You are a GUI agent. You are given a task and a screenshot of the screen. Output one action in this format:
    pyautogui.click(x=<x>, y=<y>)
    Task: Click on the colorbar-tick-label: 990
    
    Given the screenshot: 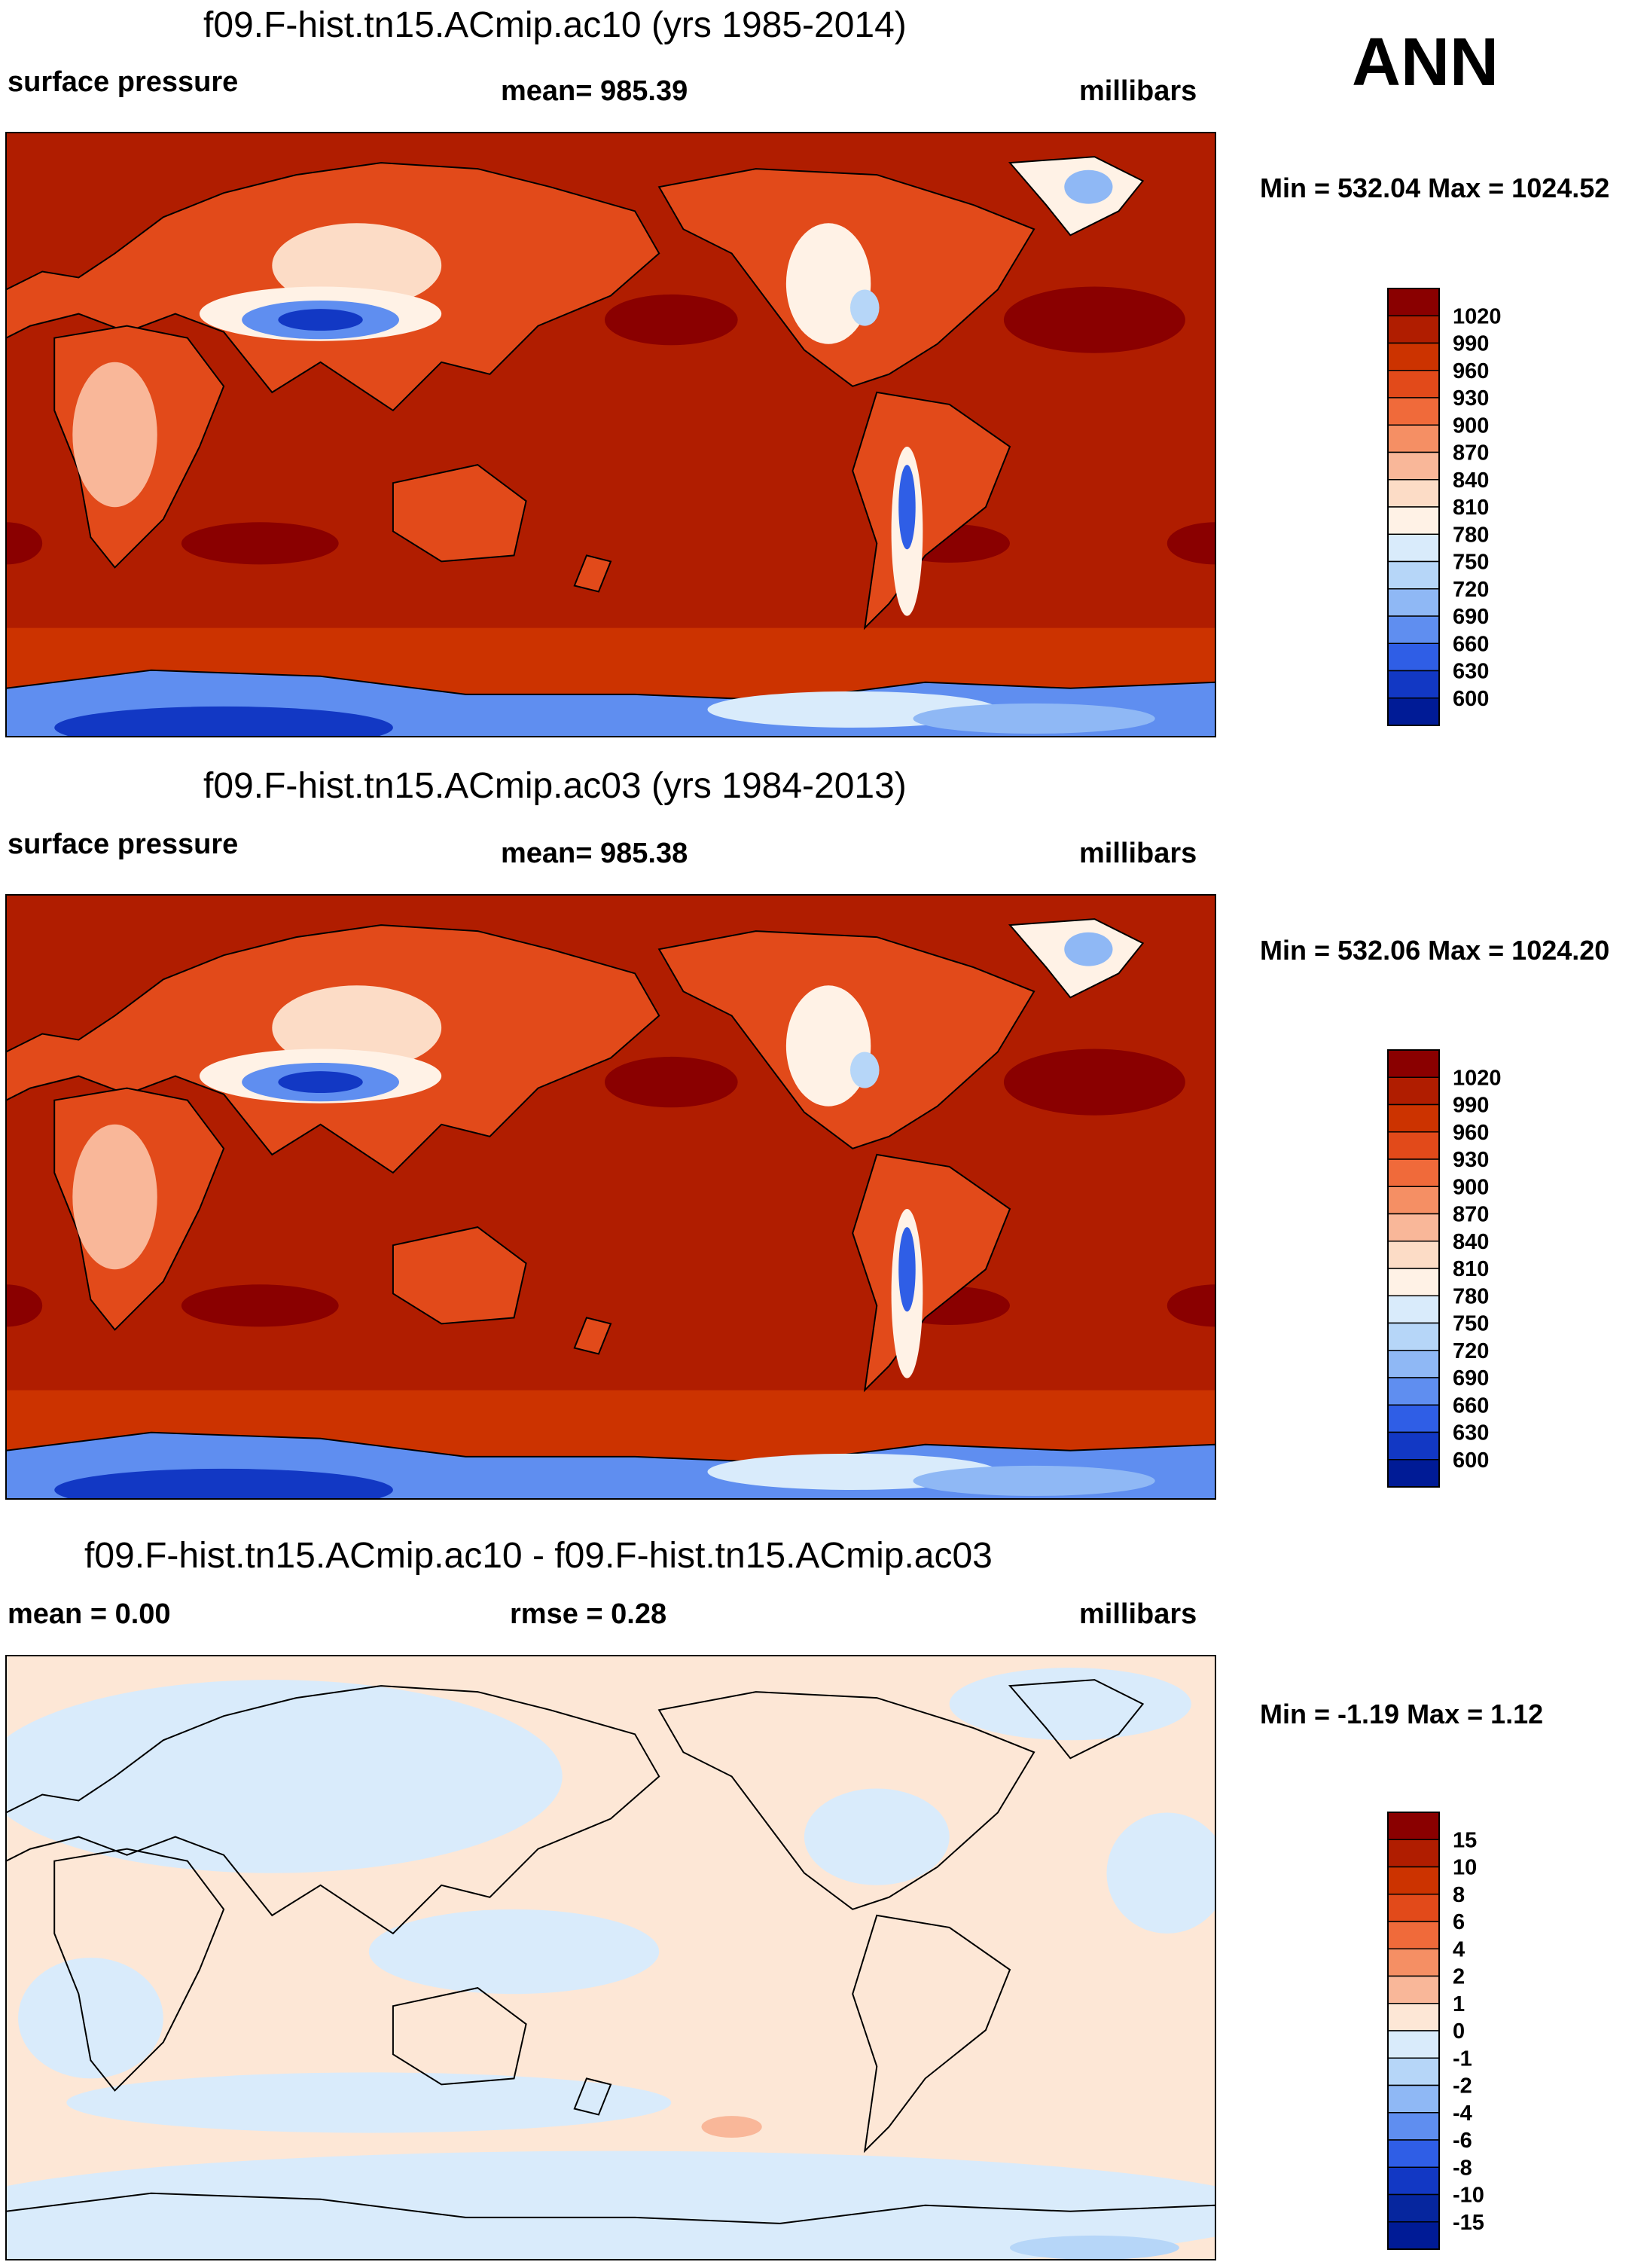 What is the action you would take?
    pyautogui.click(x=1471, y=1106)
    